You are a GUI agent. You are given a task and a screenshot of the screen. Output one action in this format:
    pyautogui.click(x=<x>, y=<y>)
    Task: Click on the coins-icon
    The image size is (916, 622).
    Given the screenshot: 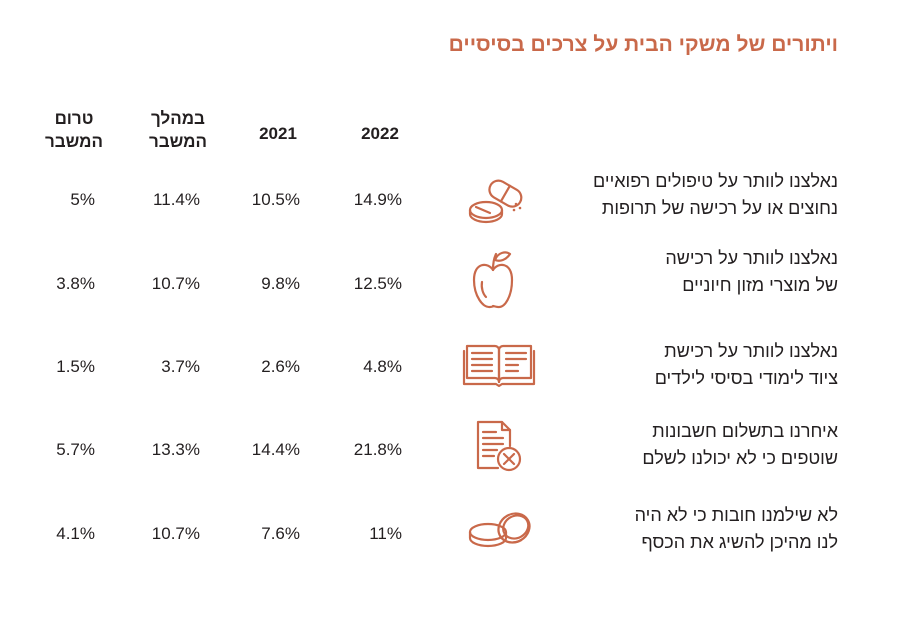 What is the action you would take?
    pyautogui.click(x=500, y=529)
    